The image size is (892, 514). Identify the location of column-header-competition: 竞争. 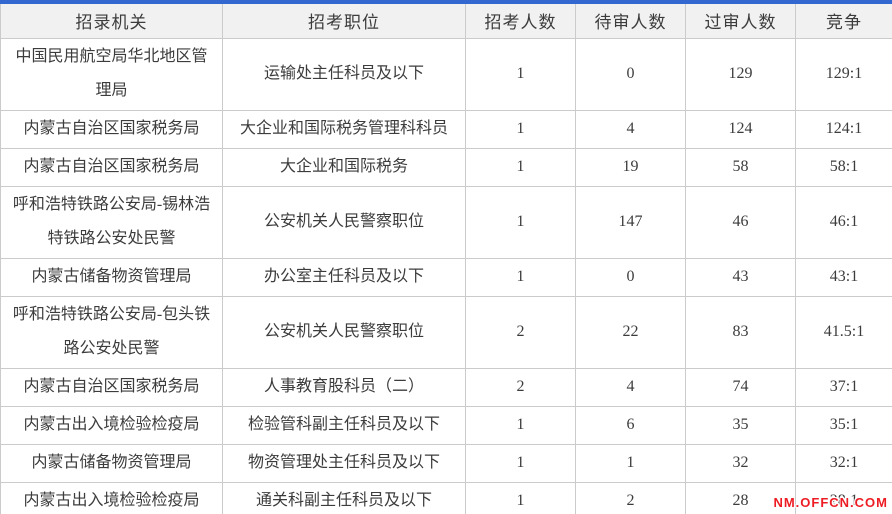
(843, 20).